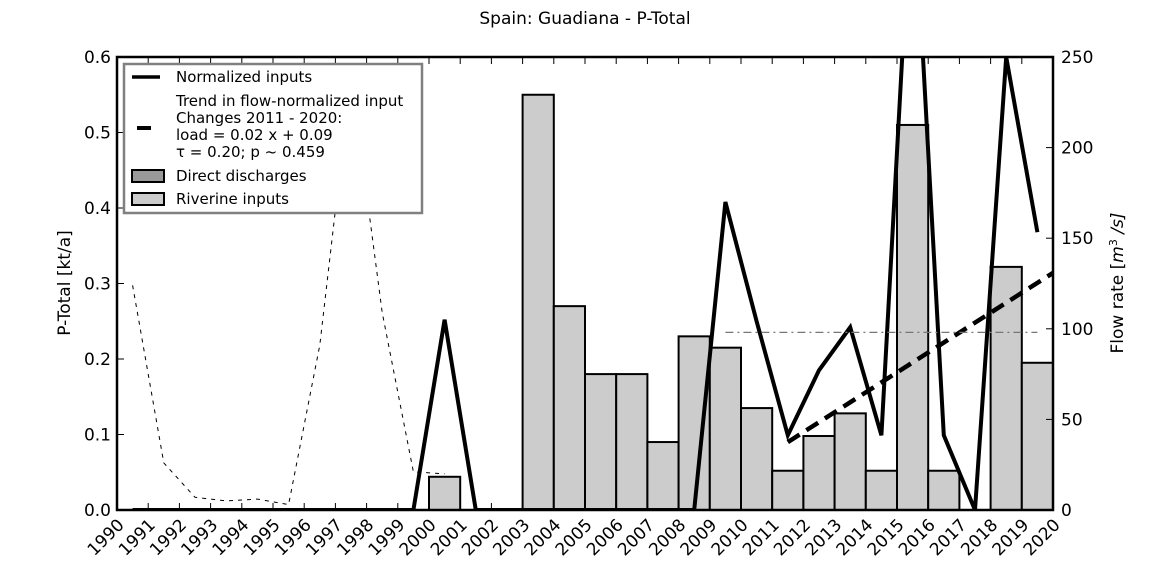 This screenshot has width=1170, height=566. Describe the element at coordinates (65, 282) in the screenshot. I see `y-axis-label: P-Total [kt/a]` at that location.